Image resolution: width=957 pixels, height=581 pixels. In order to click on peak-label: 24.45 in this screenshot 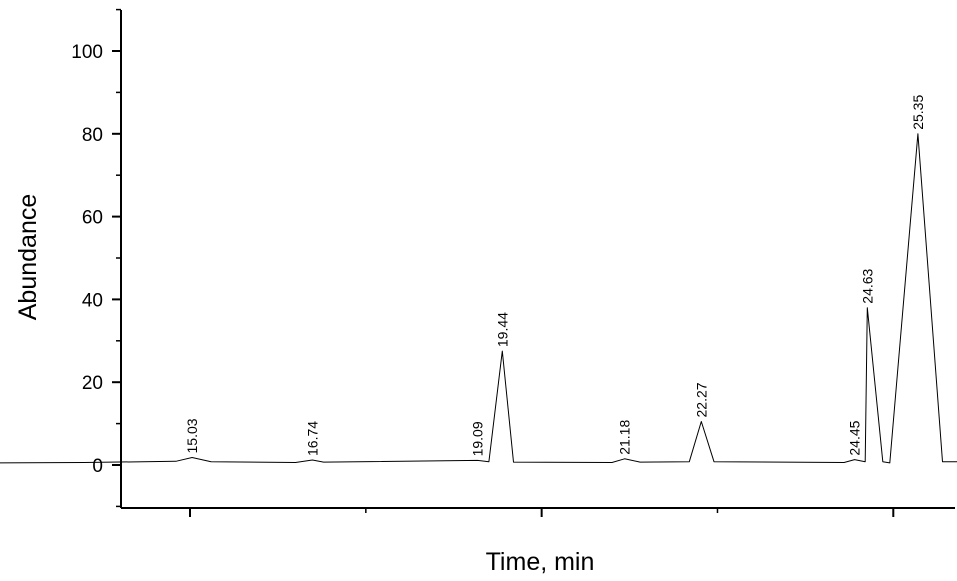, I will do `click(855, 437)`.